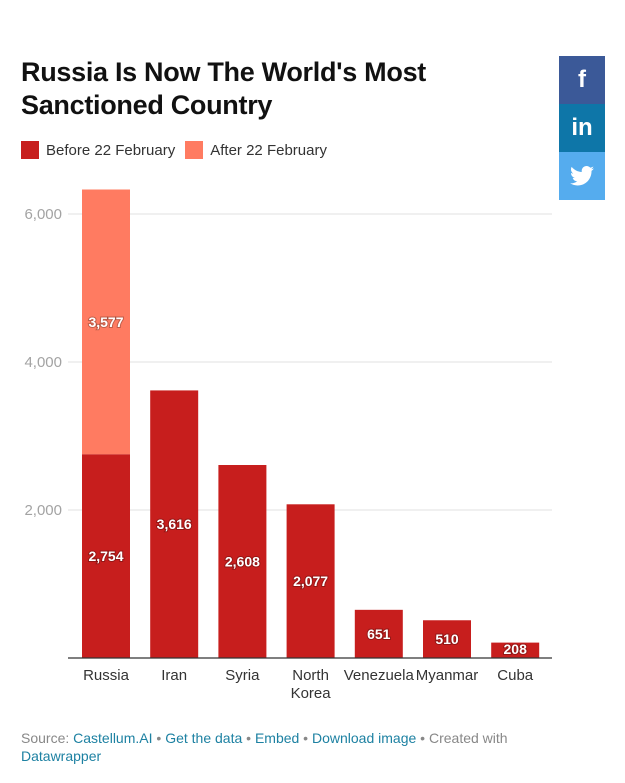  I want to click on twitter-icon, so click(582, 176).